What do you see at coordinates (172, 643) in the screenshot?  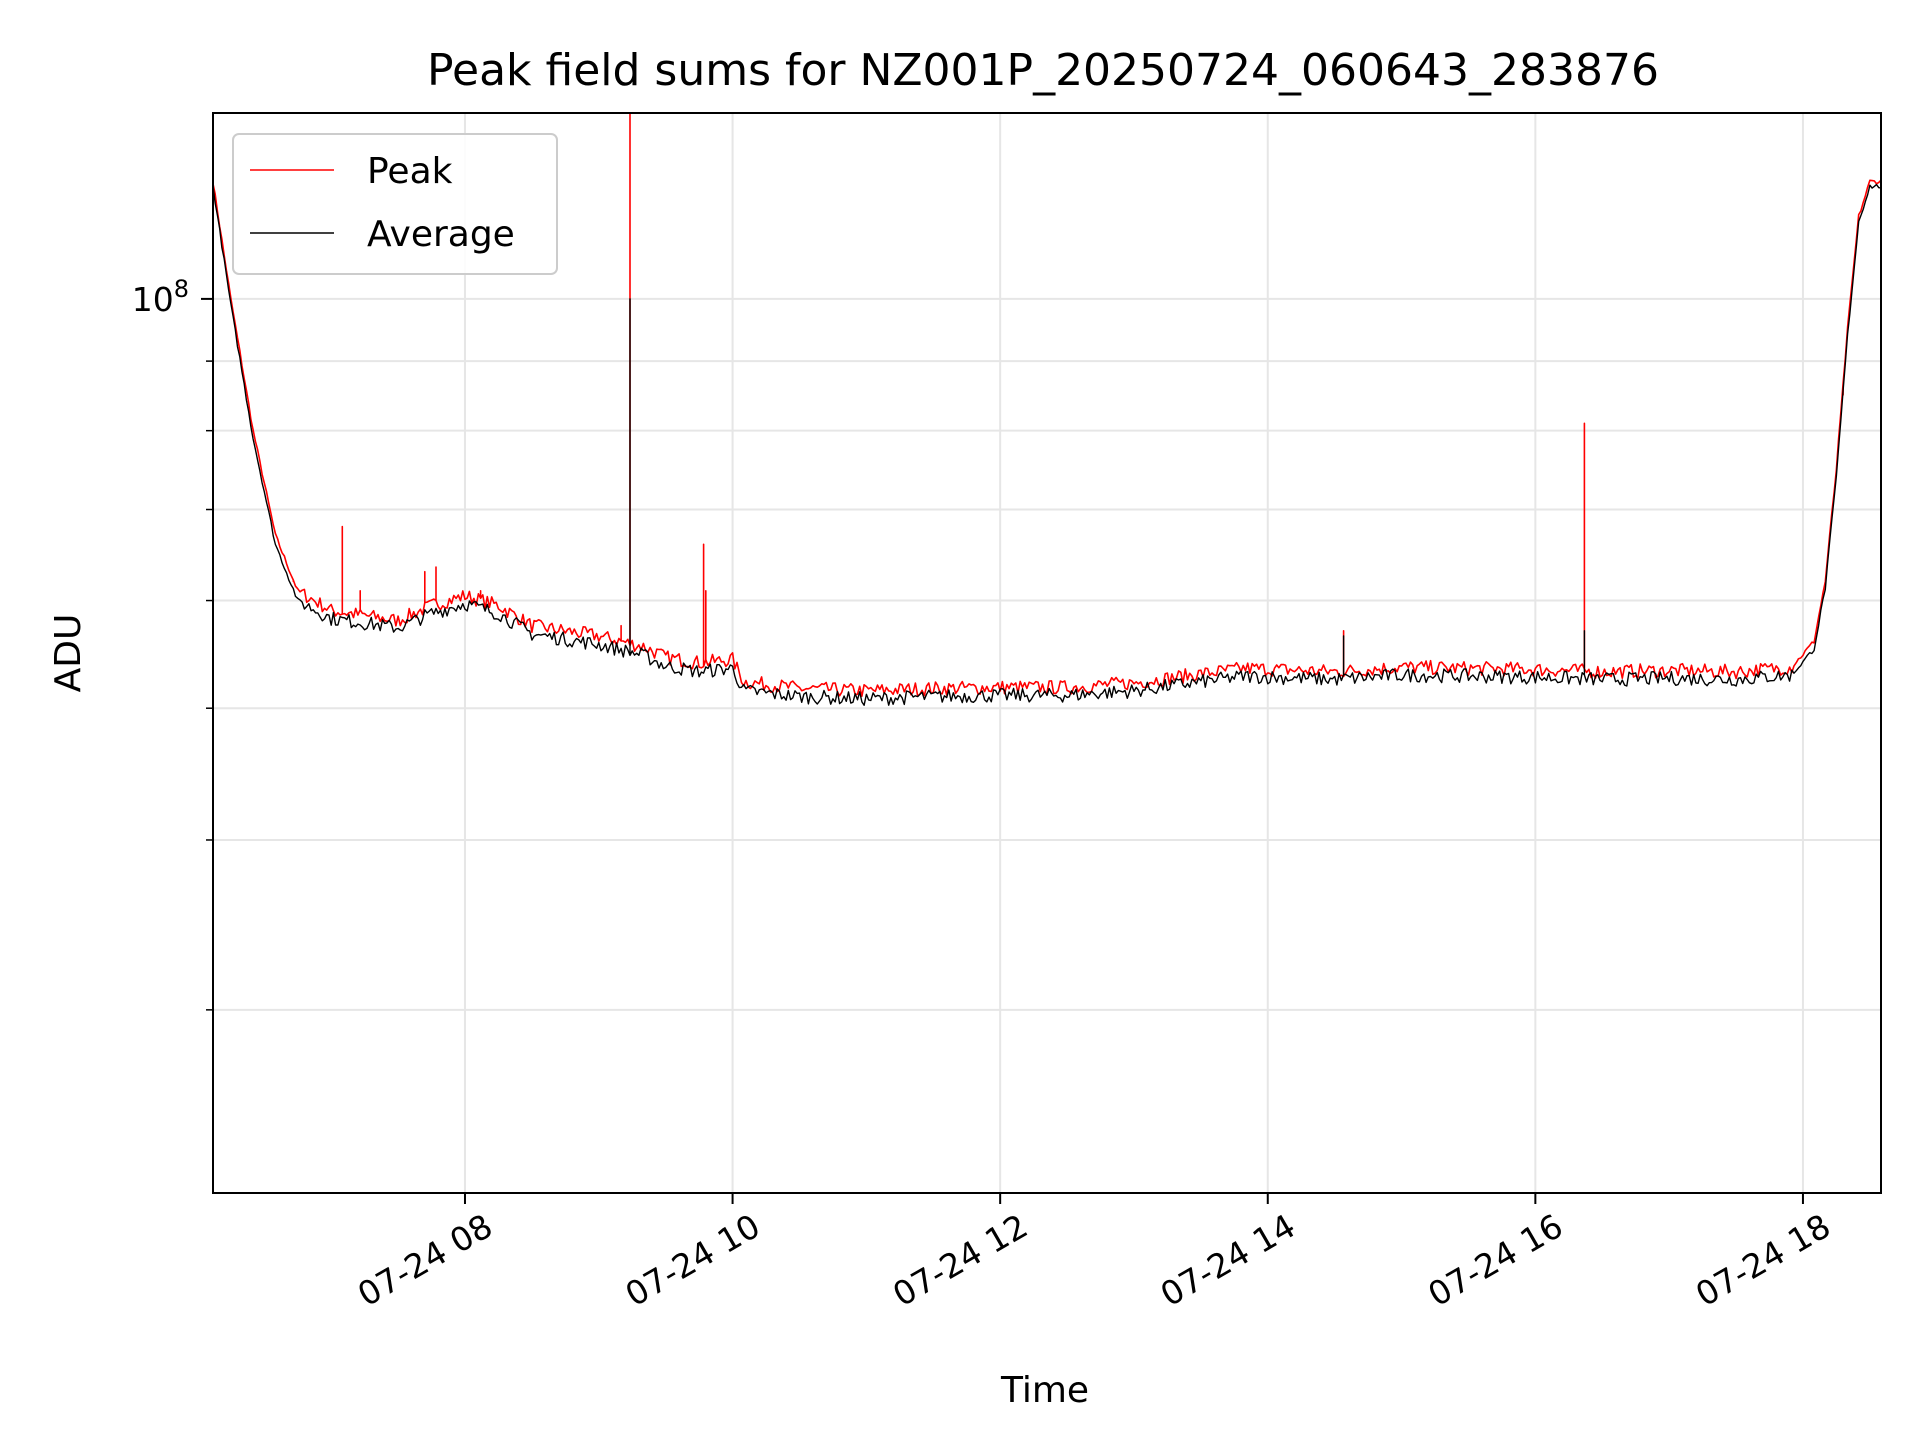 I see `y-axis: 108` at bounding box center [172, 643].